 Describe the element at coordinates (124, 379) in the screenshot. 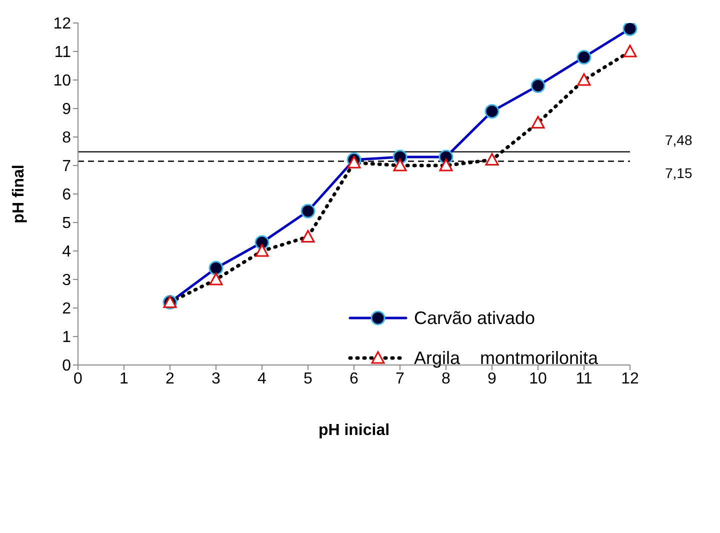

I see `x-tick-label: 1` at that location.